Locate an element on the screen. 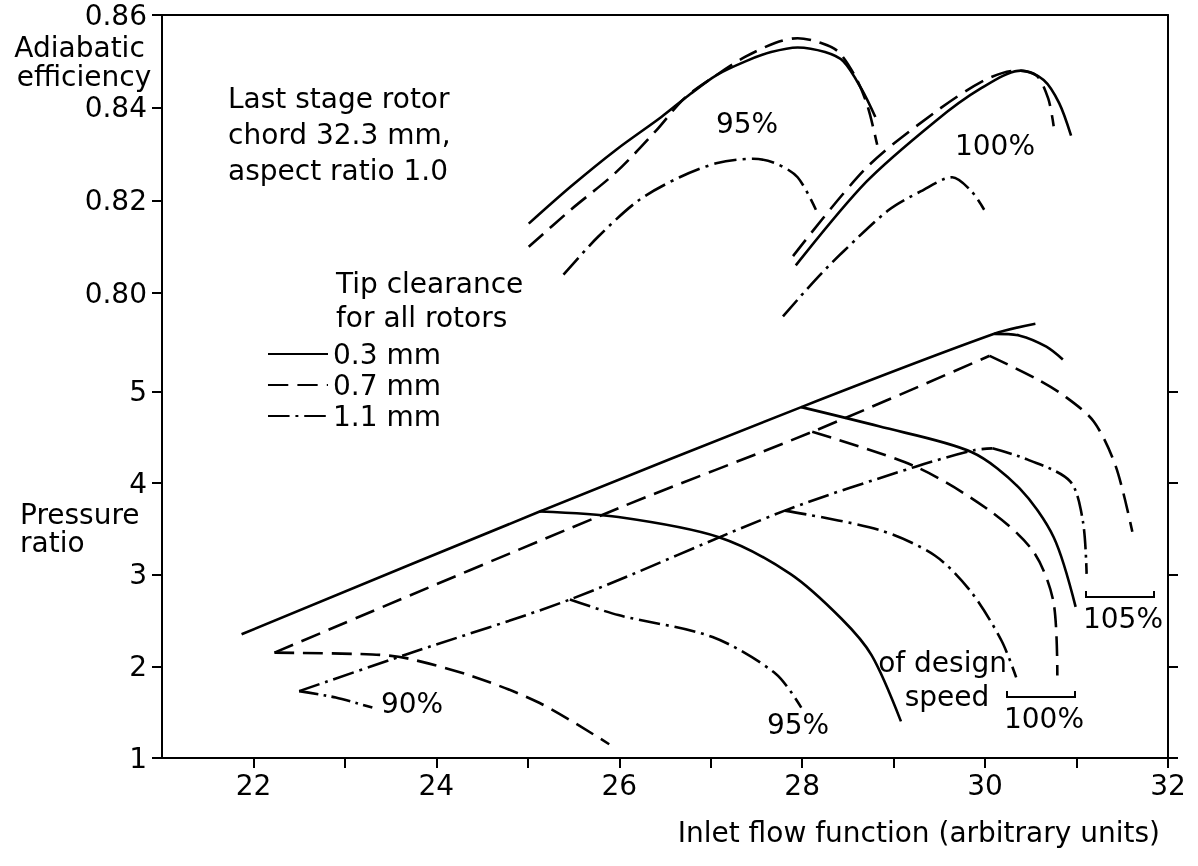  annotation: Last stage rotor chord 32.3 mm, aspect ratio 1.0 is located at coordinates (344, 134).